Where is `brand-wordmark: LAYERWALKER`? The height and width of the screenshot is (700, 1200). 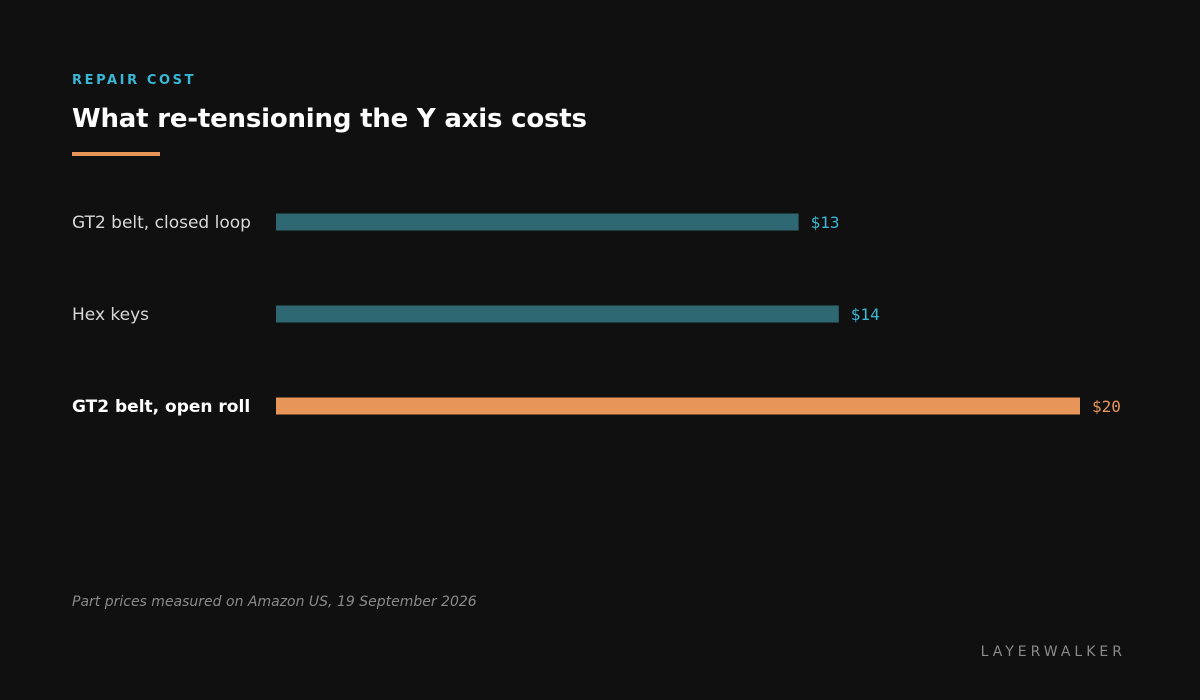 brand-wordmark: LAYERWALKER is located at coordinates (1053, 652).